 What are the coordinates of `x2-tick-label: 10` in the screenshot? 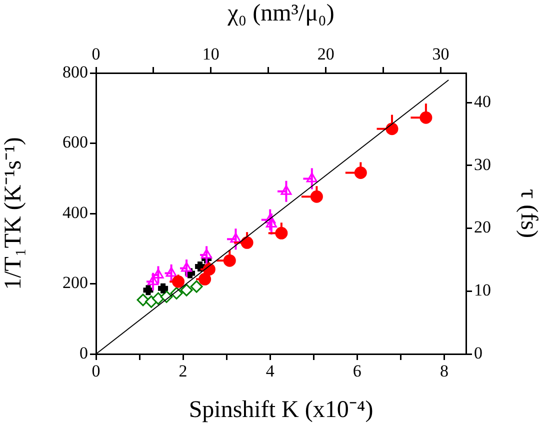 It's located at (211, 54).